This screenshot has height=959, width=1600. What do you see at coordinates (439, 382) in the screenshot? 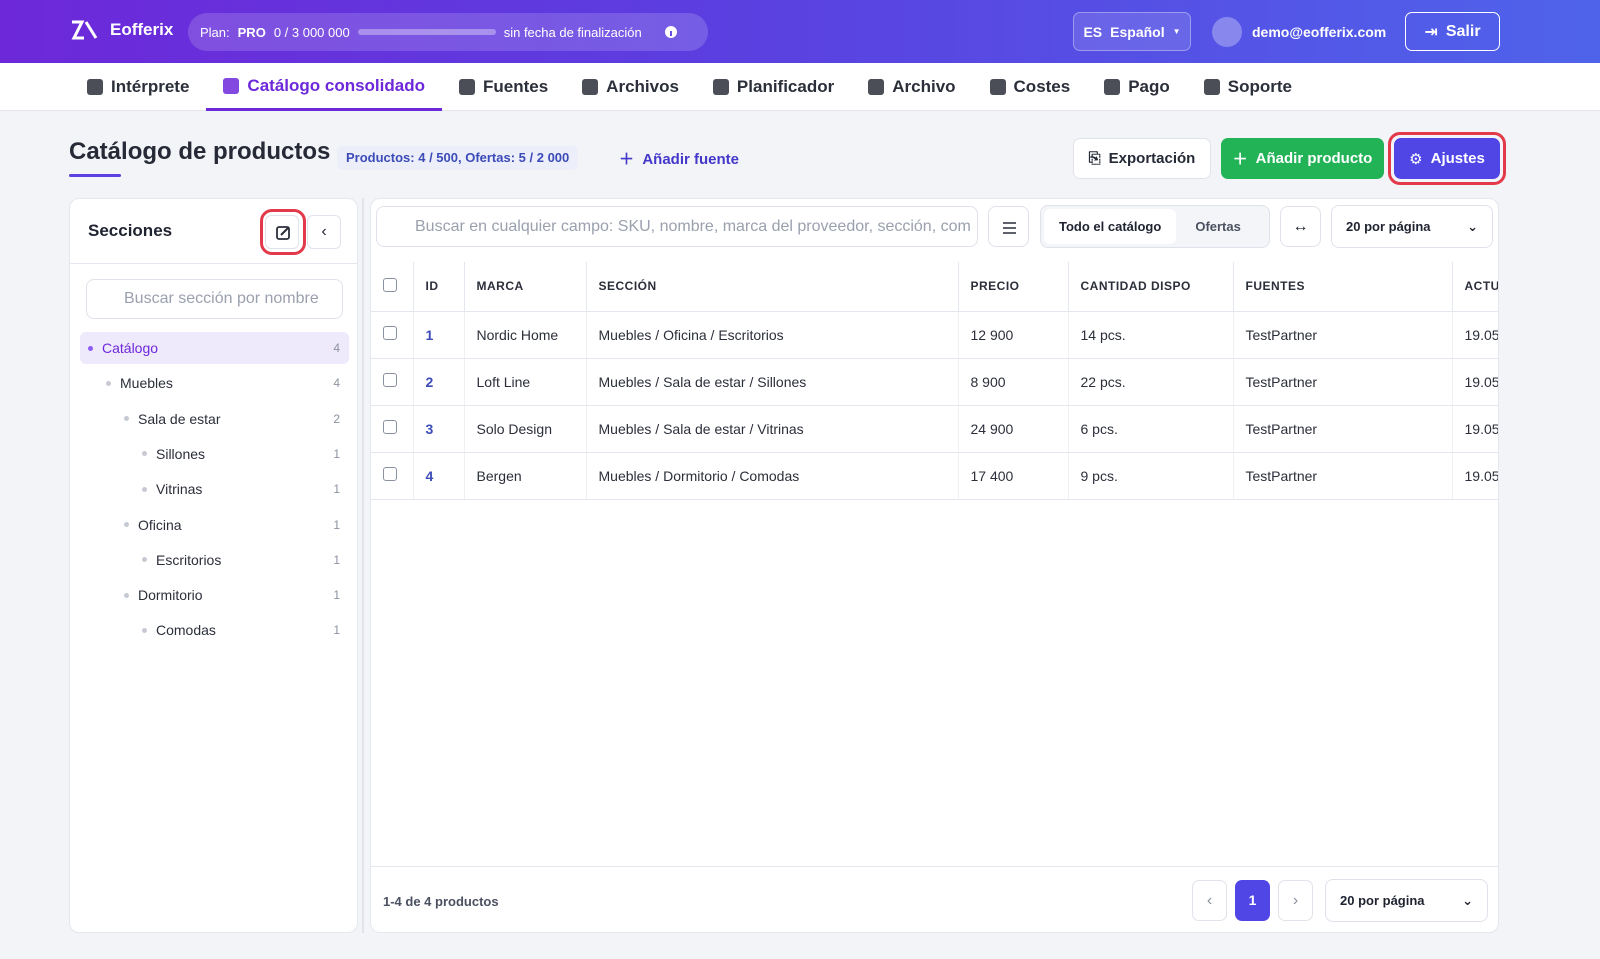
I see `product-id: 2` at bounding box center [439, 382].